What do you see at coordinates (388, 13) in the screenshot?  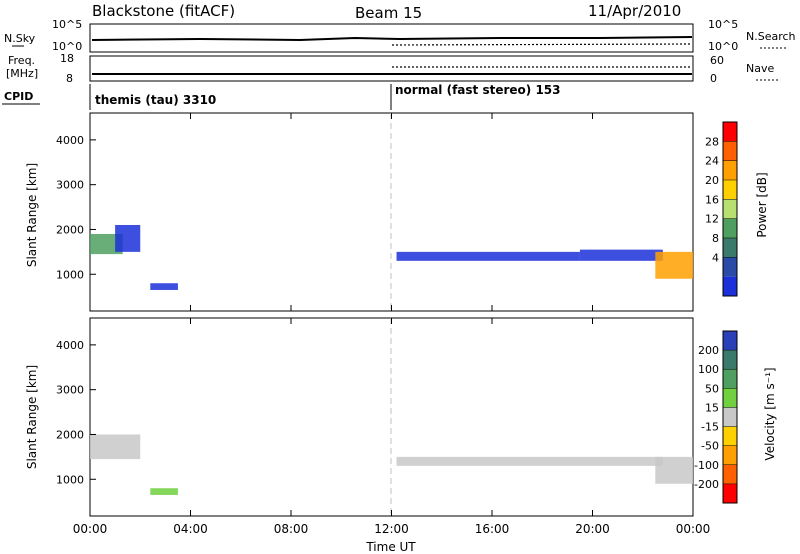 I see `beam-title: Beam 15` at bounding box center [388, 13].